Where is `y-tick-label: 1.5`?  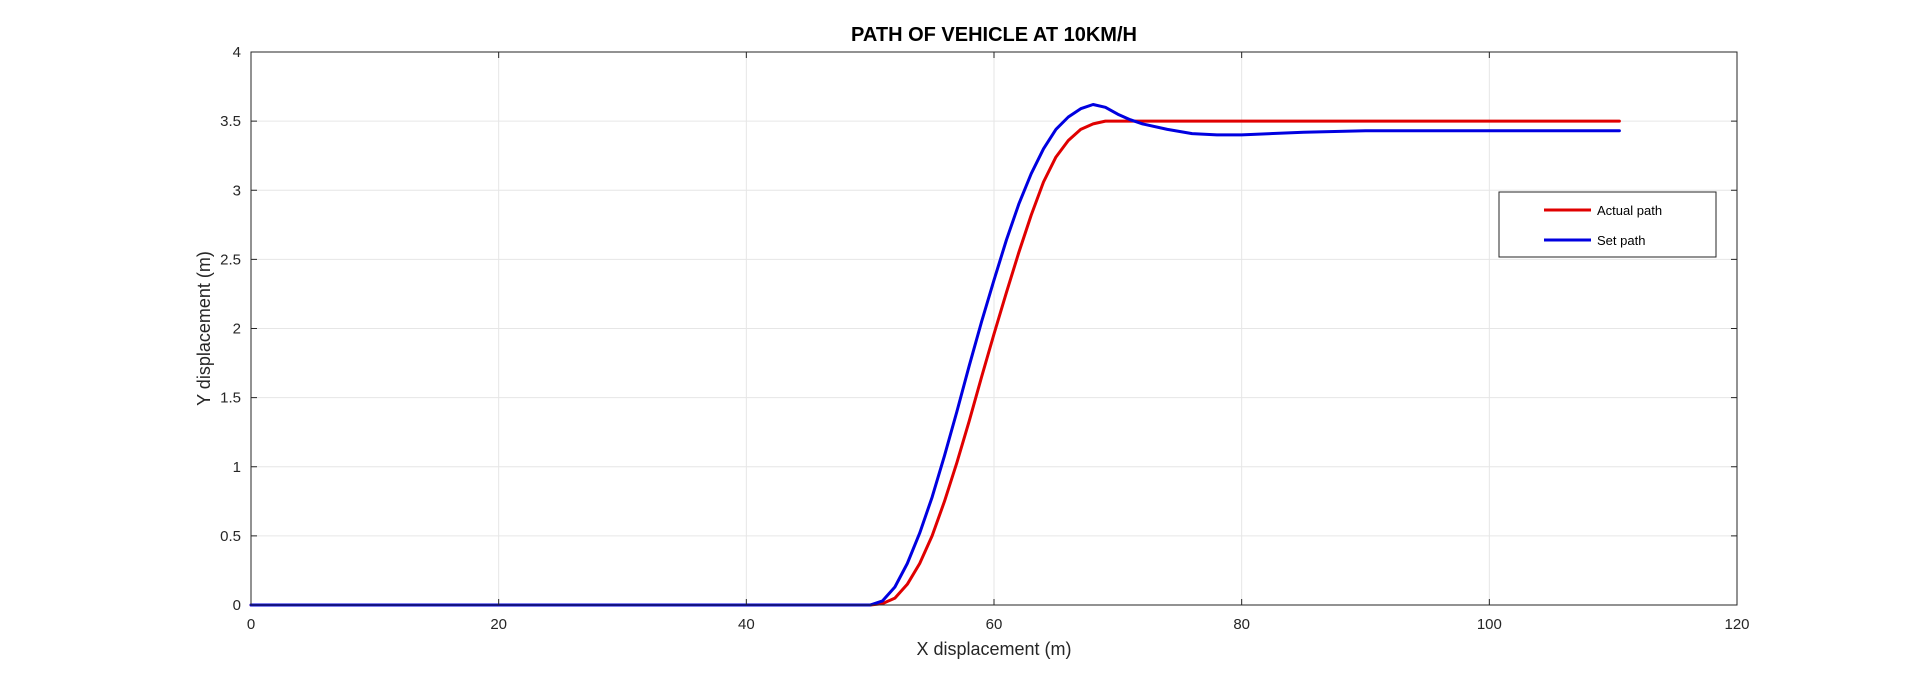 y-tick-label: 1.5 is located at coordinates (230, 398).